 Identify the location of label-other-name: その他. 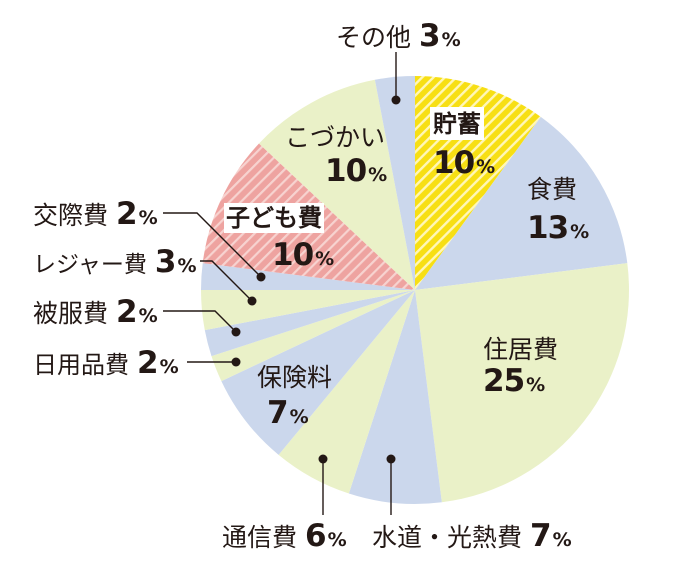
(374, 37).